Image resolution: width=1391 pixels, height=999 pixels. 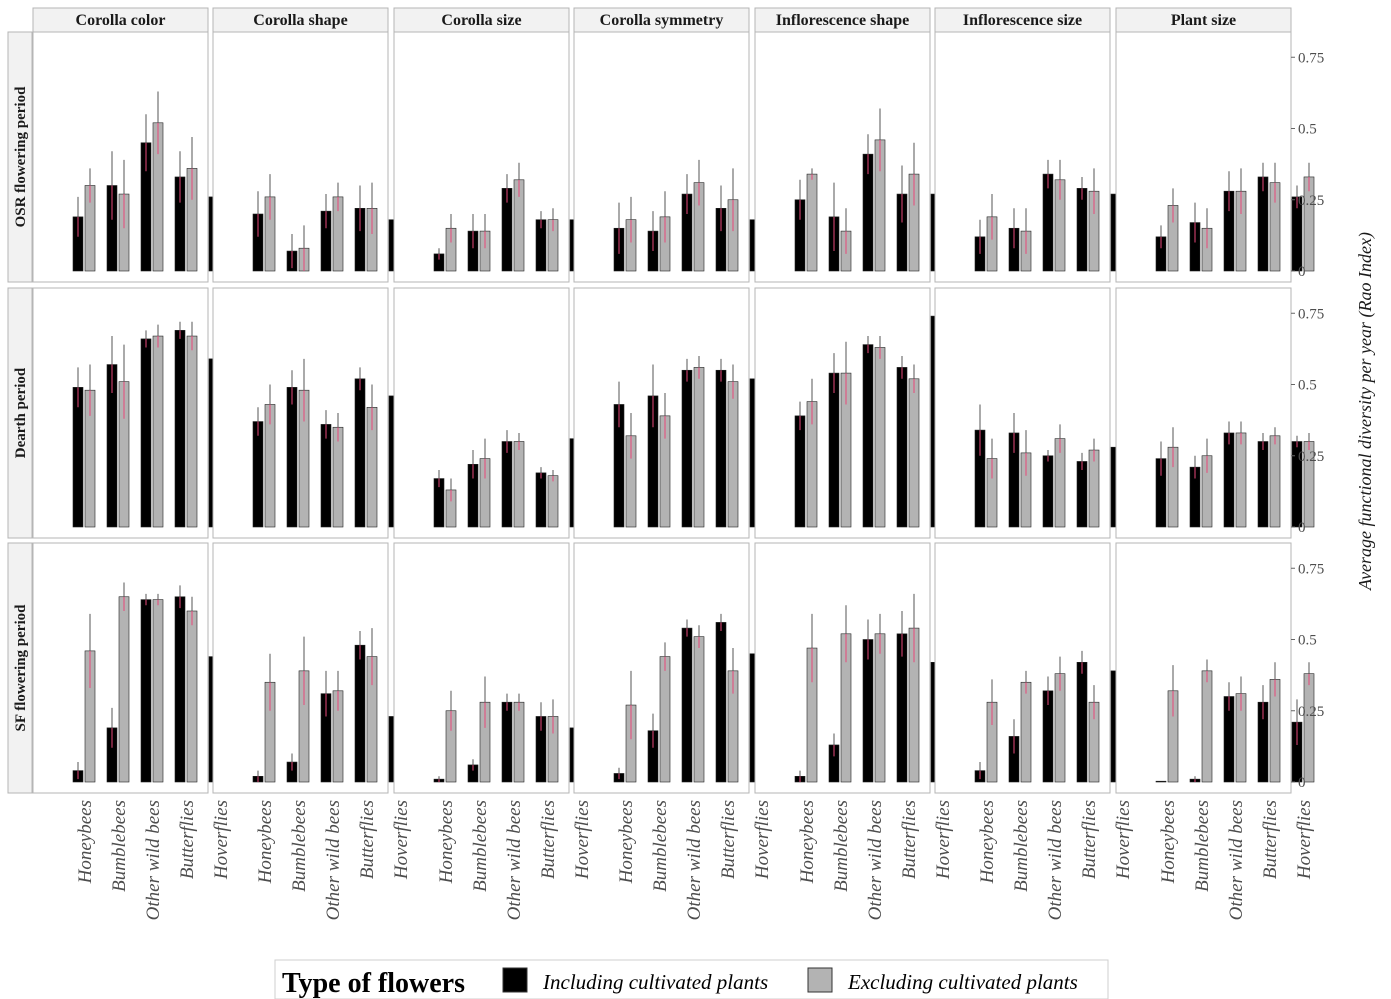 I want to click on panel-sf-flowering-period-inflorescence-shape, so click(x=854, y=668).